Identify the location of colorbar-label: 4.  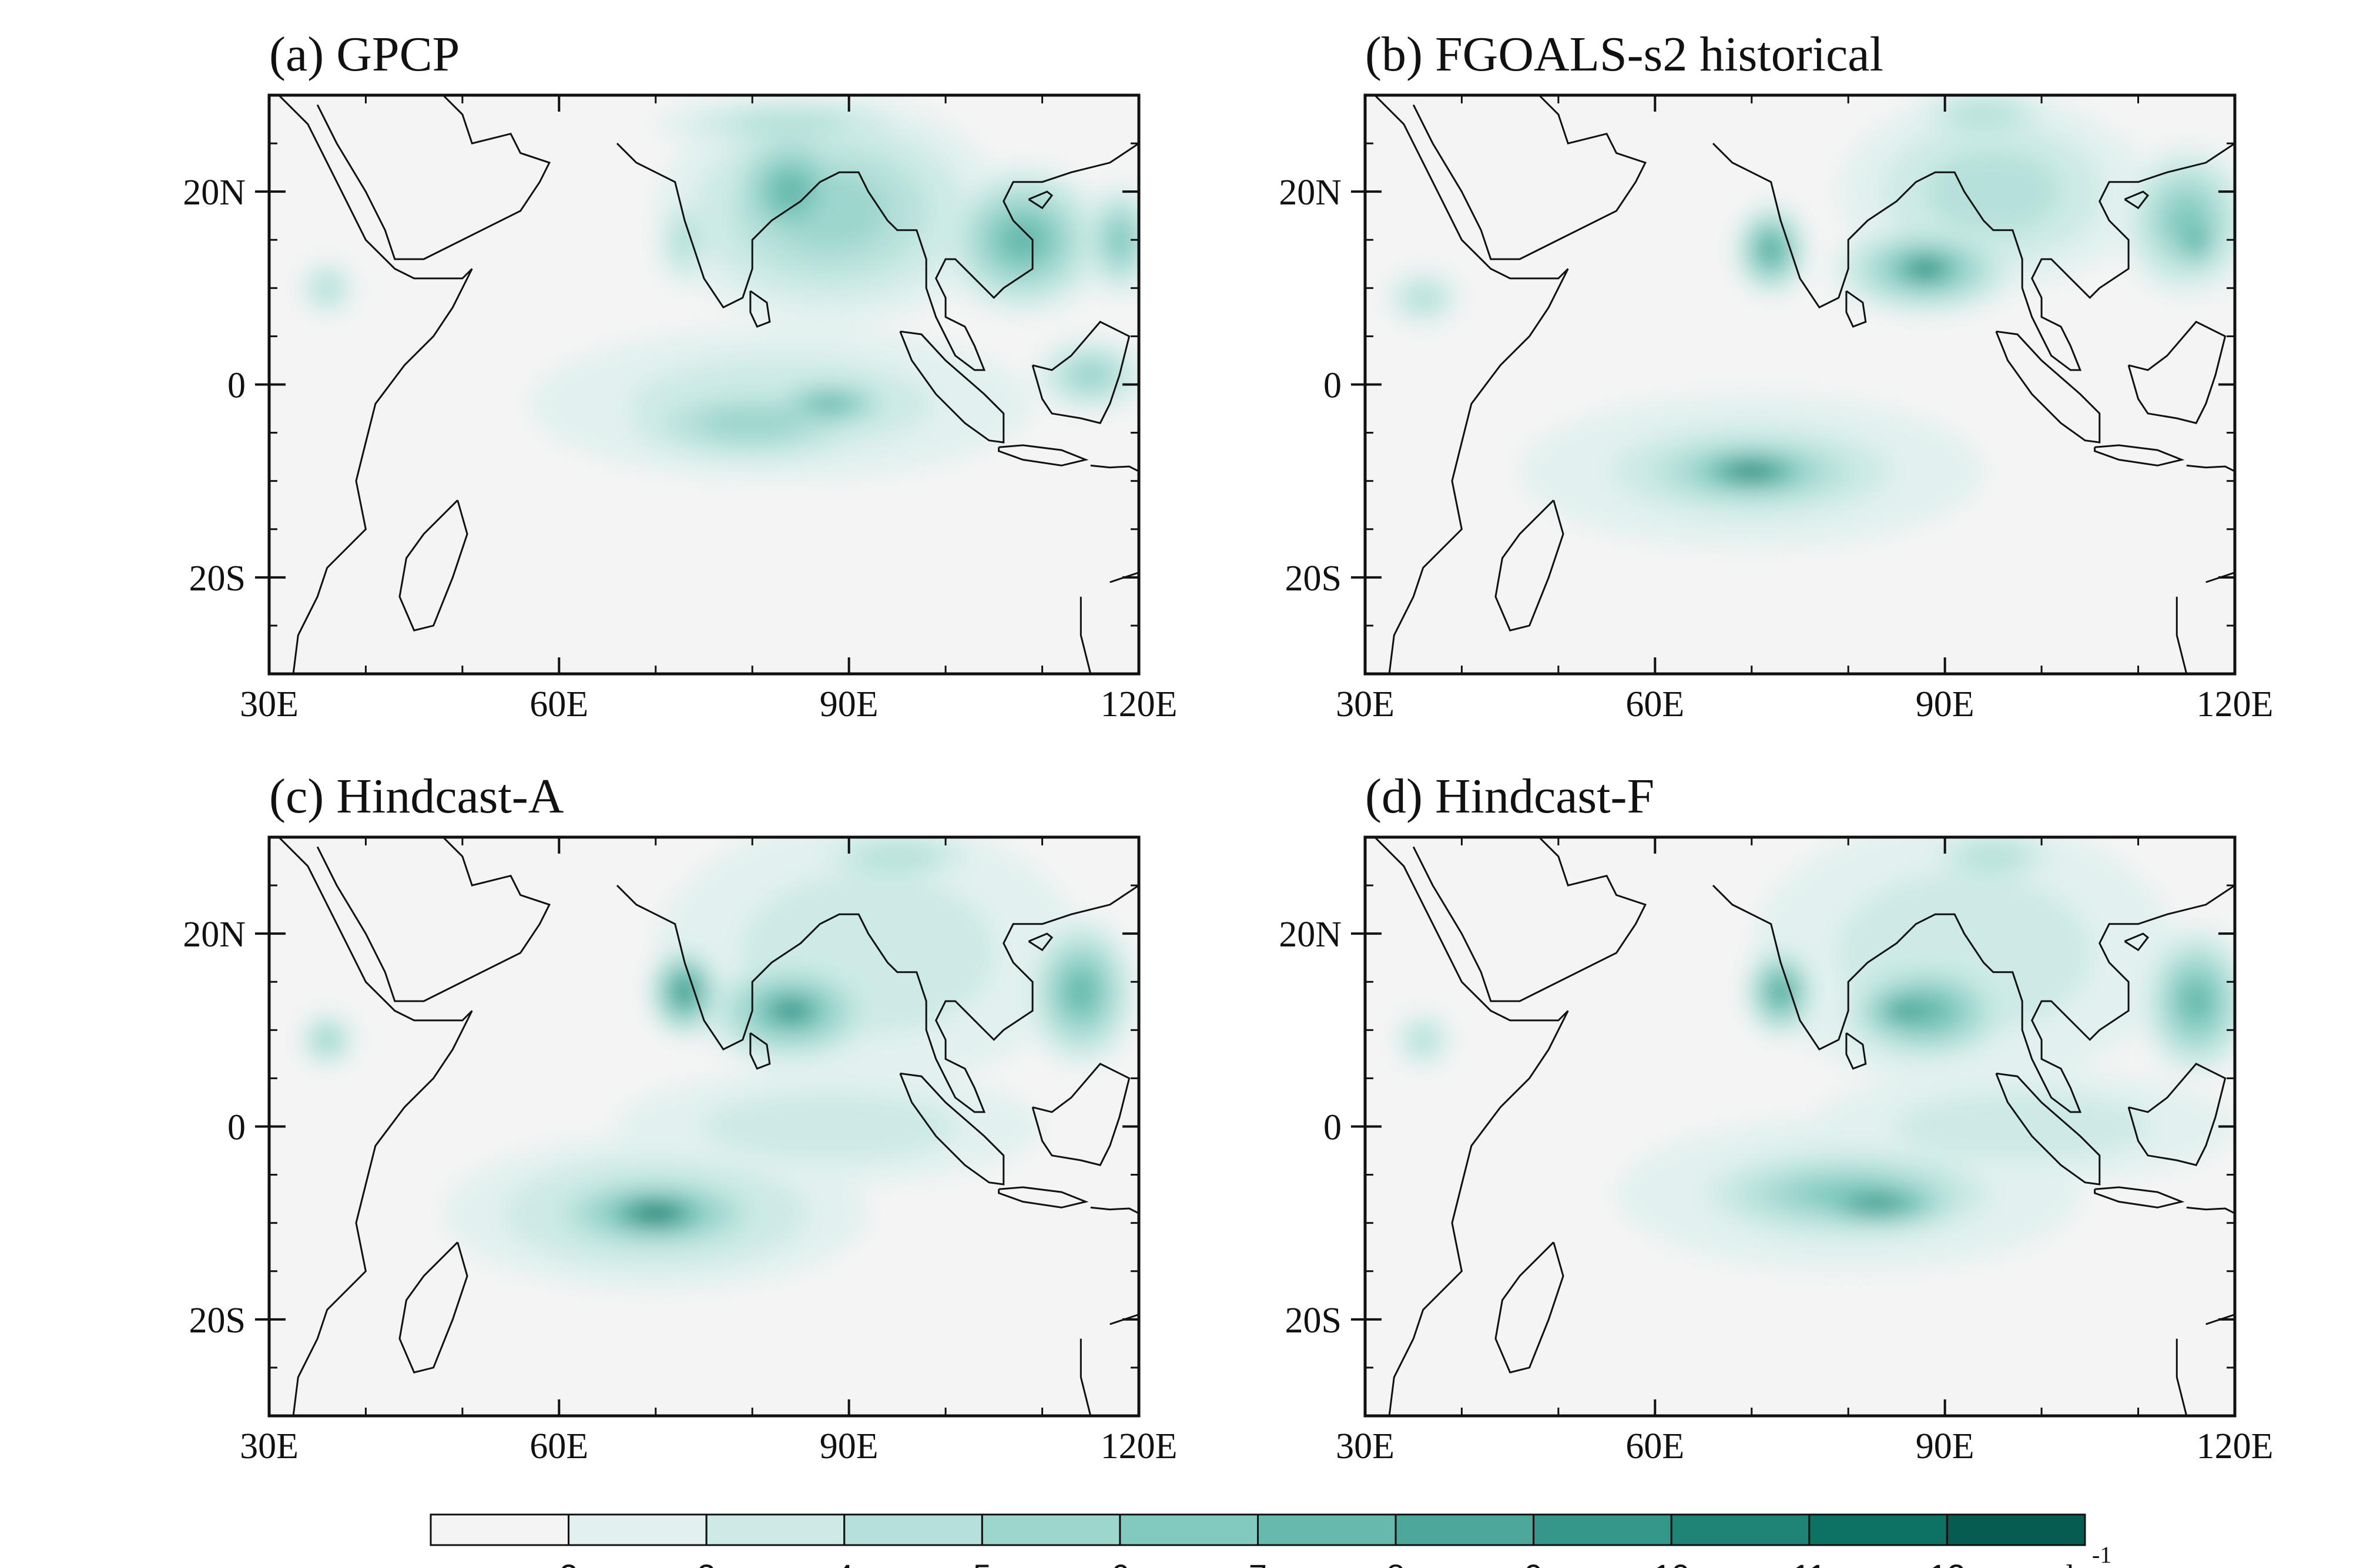
(844, 1562).